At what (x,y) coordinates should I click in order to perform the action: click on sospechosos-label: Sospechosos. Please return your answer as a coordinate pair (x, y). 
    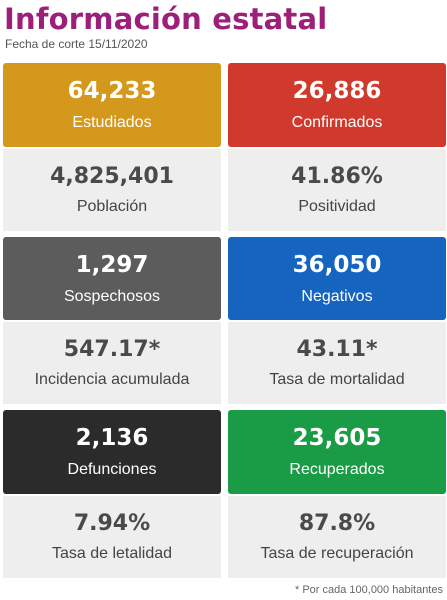
    Looking at the image, I should click on (112, 296).